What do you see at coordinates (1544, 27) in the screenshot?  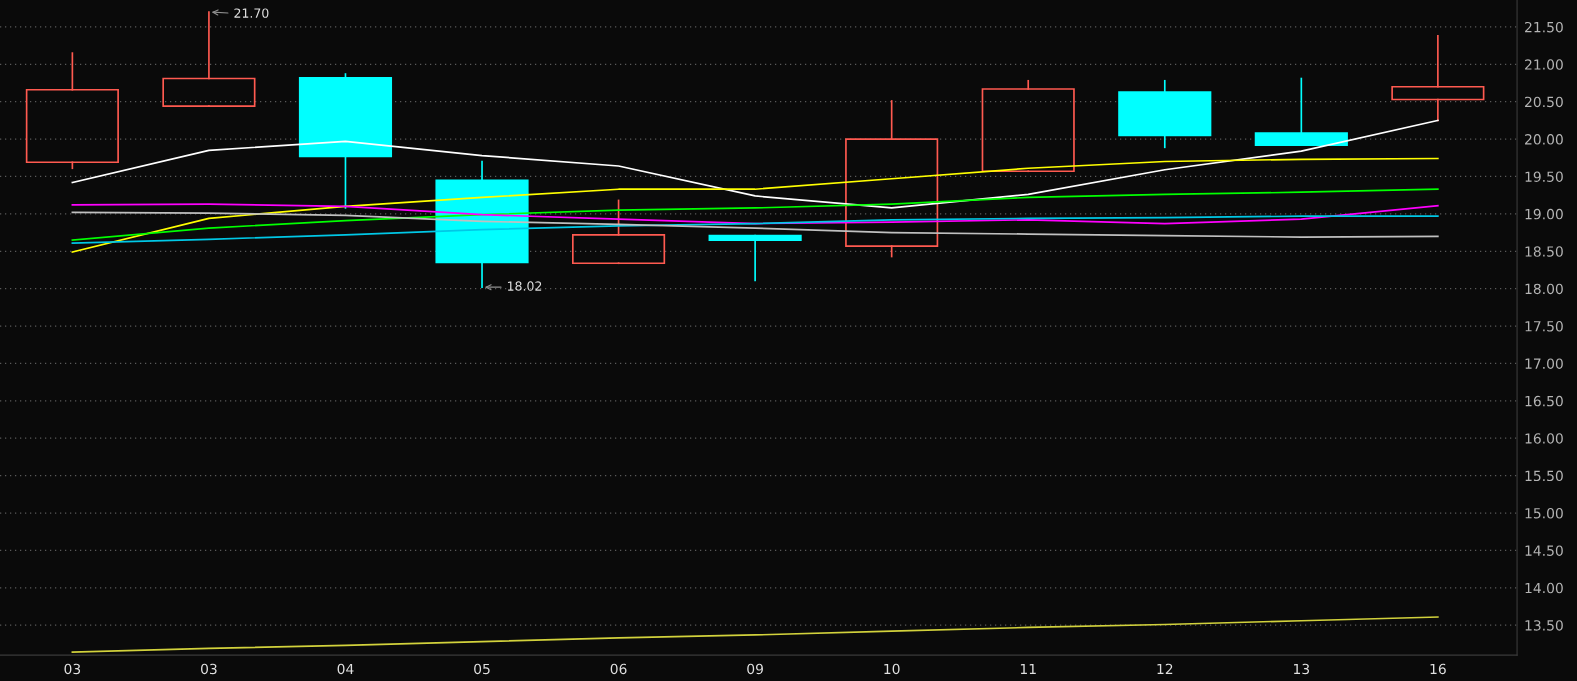 I see `y-tick-label: 21.50` at bounding box center [1544, 27].